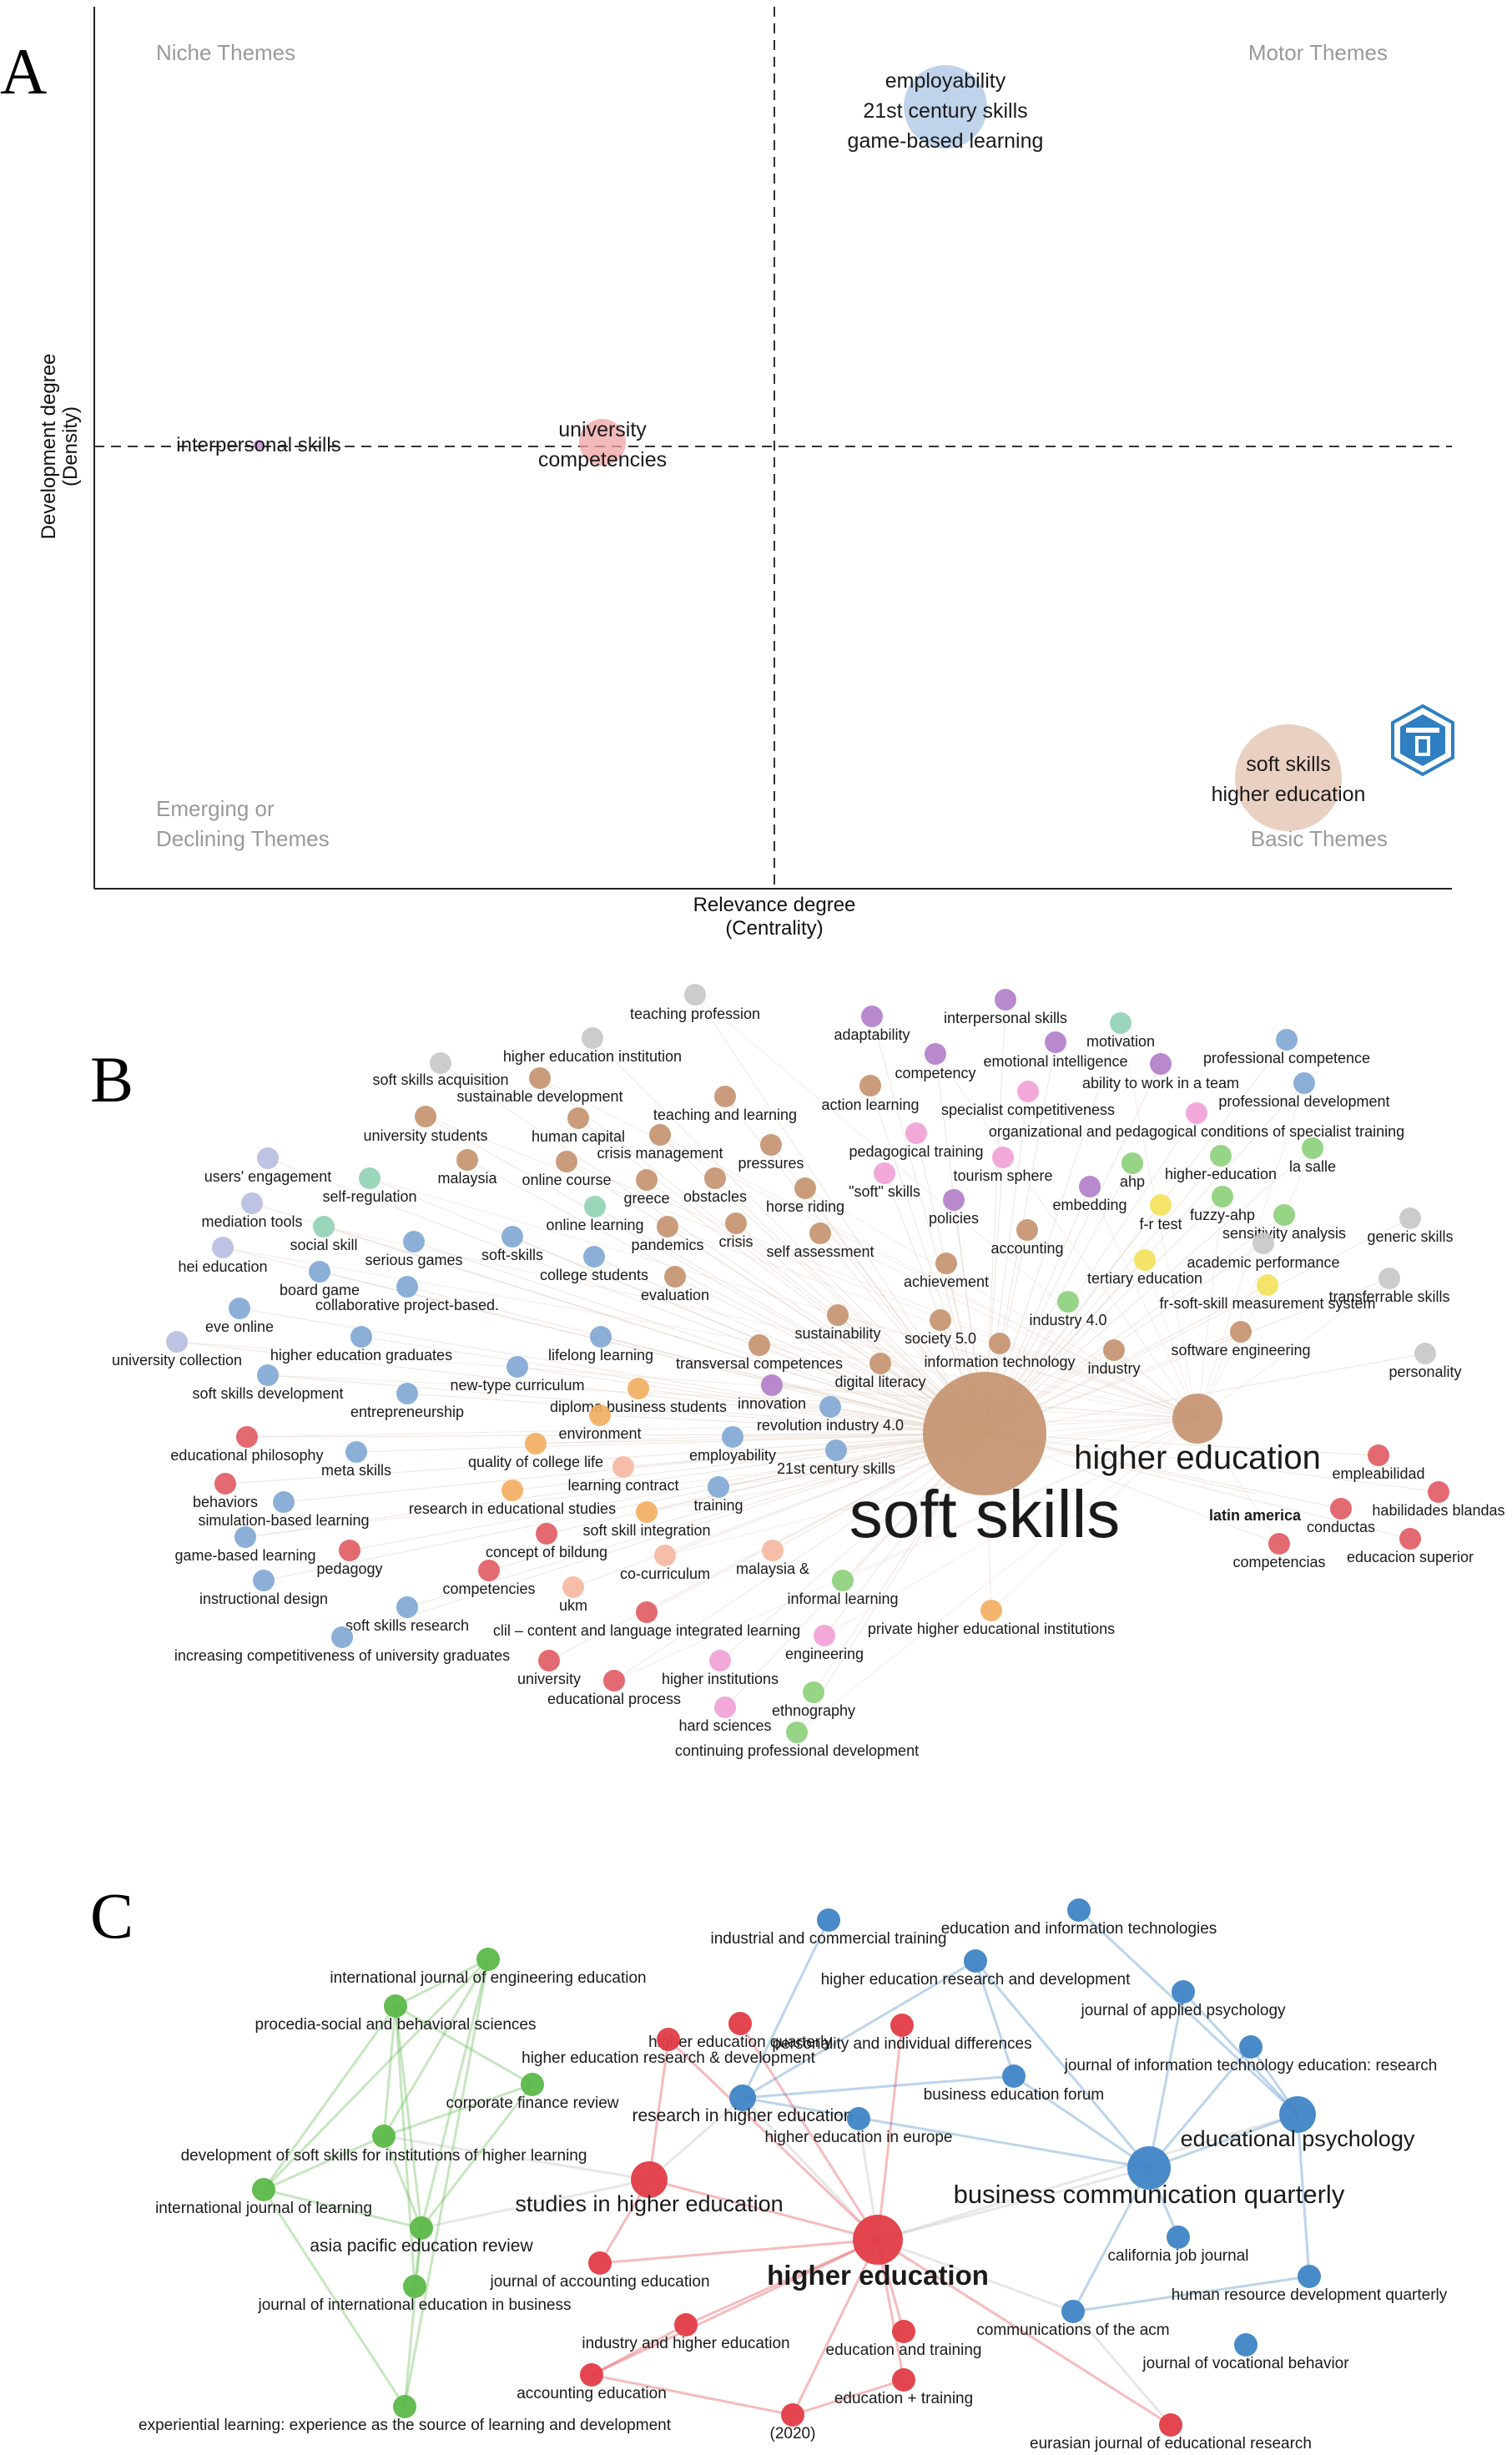 Image resolution: width=1512 pixels, height=2455 pixels. Describe the element at coordinates (244, 1555) in the screenshot. I see `node-label-game-based-learning: game-based learning` at that location.